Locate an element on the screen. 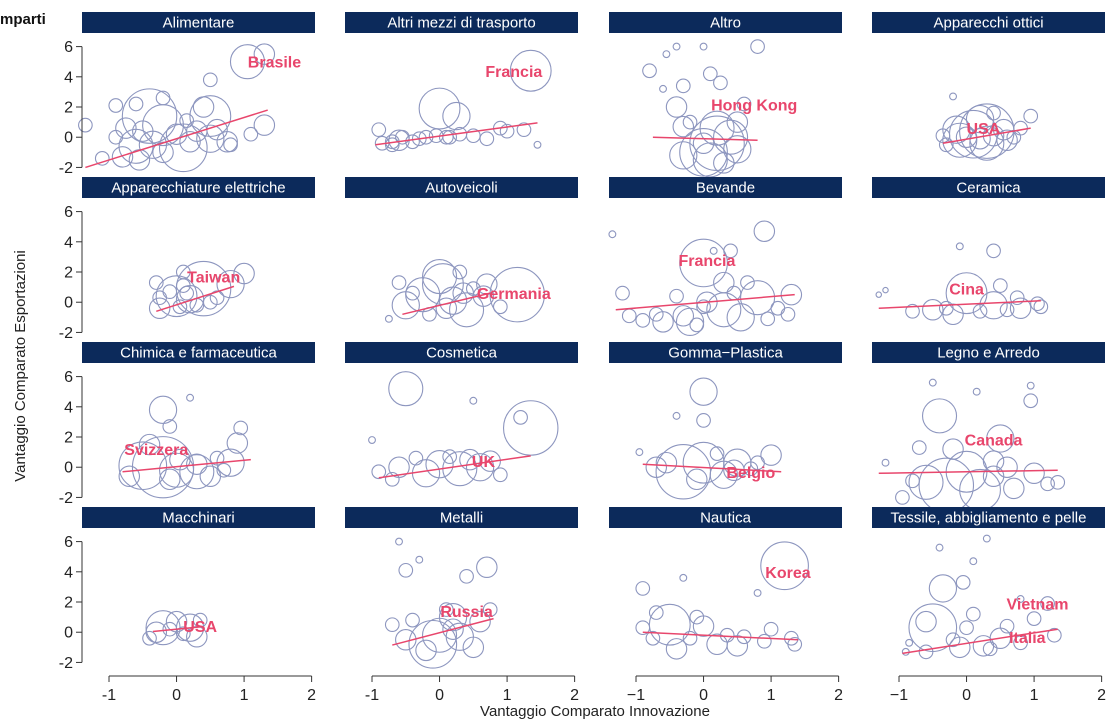 The height and width of the screenshot is (722, 1107). panel-title: Macchinari is located at coordinates (198, 518).